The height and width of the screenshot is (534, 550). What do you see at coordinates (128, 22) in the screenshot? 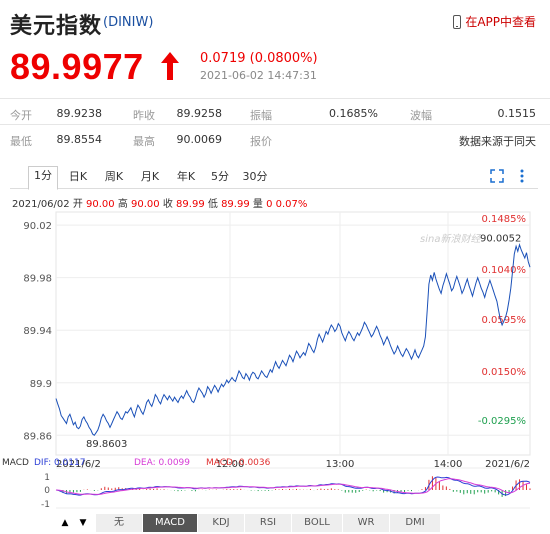
I see `index-code: (DINIW)` at bounding box center [128, 22].